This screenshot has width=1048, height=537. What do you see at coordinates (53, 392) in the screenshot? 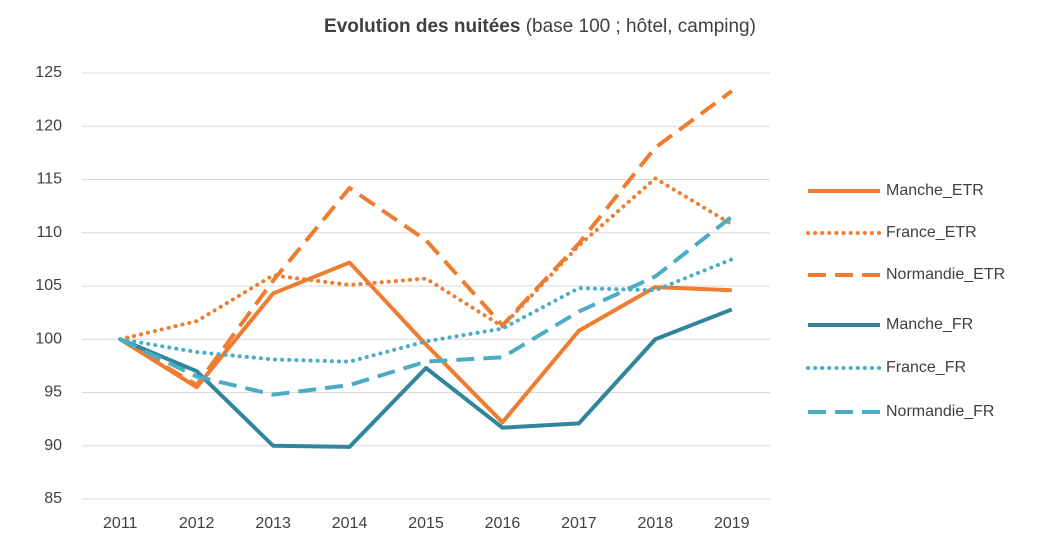
I see `y-tick-label: 95` at bounding box center [53, 392].